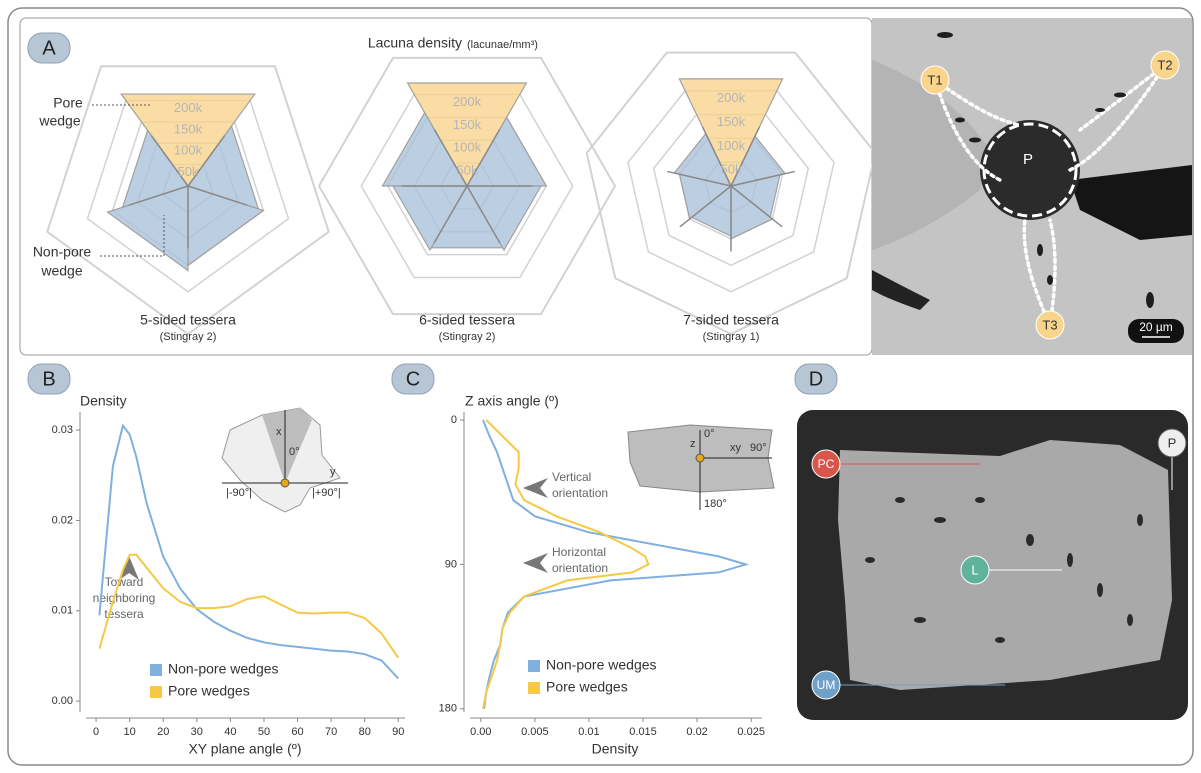 The width and height of the screenshot is (1201, 773). I want to click on panel-label: B, so click(48, 379).